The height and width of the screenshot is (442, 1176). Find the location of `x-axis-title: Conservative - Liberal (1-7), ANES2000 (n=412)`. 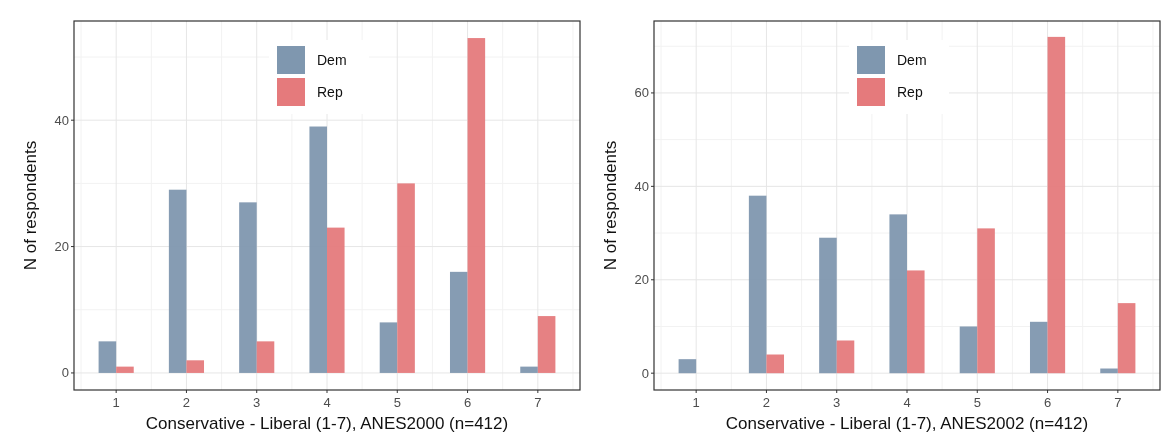

x-axis-title: Conservative - Liberal (1-7), ANES2000 (n=412) is located at coordinates (327, 423).